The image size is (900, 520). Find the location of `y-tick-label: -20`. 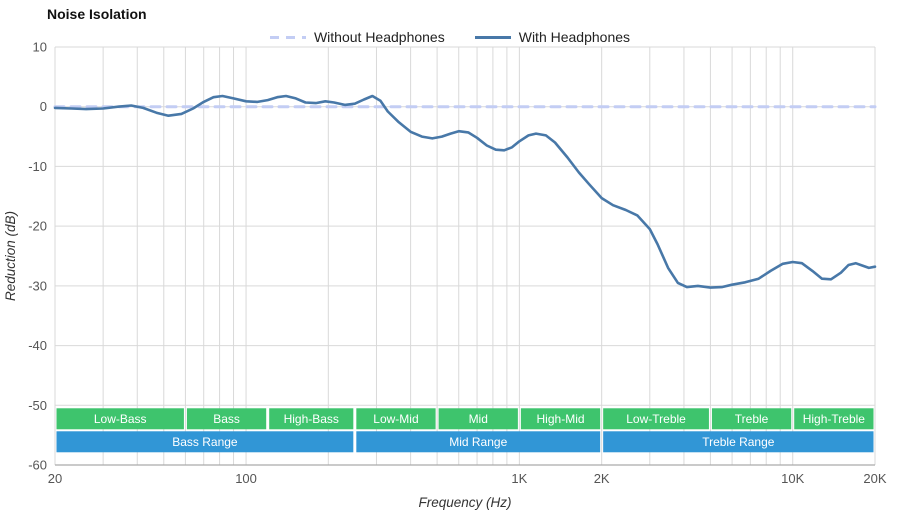

y-tick-label: -20 is located at coordinates (37, 226).